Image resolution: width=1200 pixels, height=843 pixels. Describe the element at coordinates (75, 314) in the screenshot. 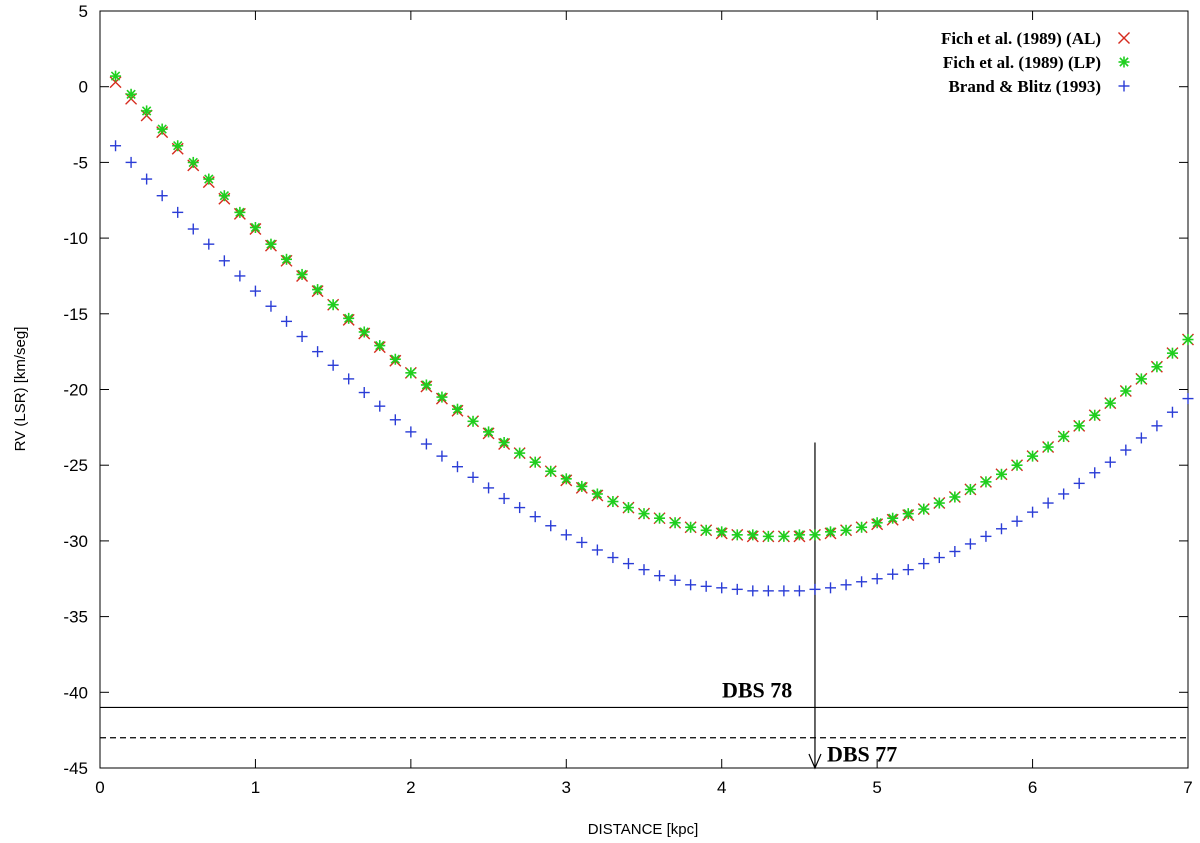

I see `y-tick-label: -15` at that location.